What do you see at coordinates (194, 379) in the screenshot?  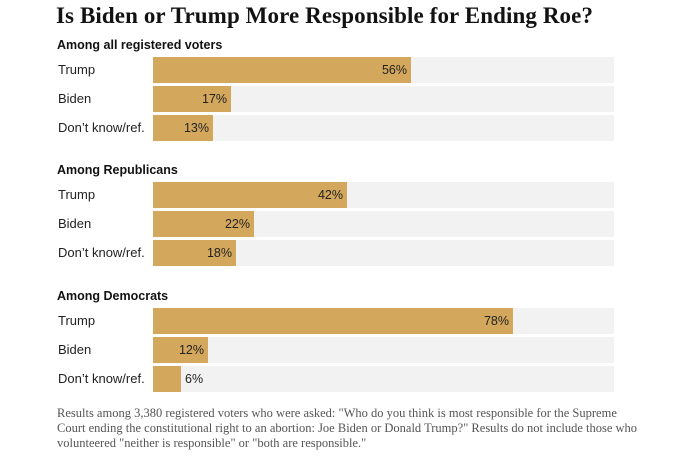 I see `bar-value-label: 6%` at bounding box center [194, 379].